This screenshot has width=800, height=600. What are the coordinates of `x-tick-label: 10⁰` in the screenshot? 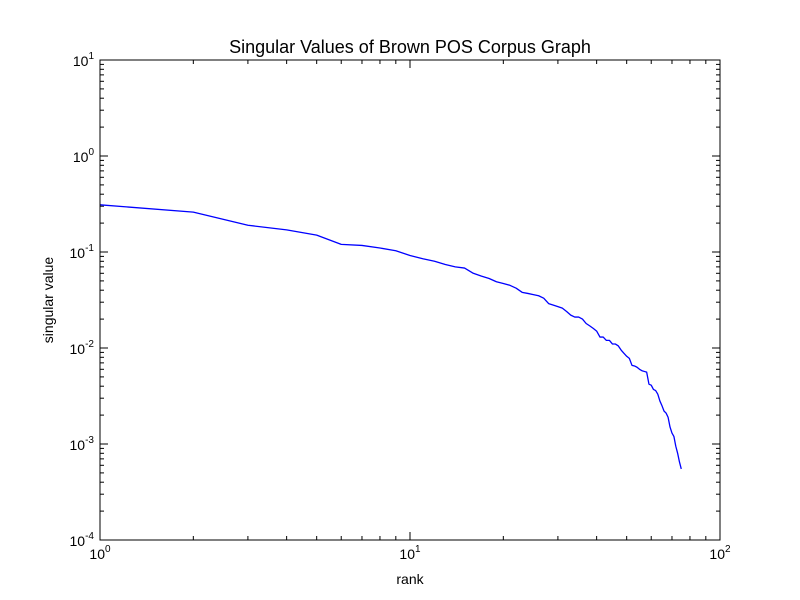 It's located at (100, 553).